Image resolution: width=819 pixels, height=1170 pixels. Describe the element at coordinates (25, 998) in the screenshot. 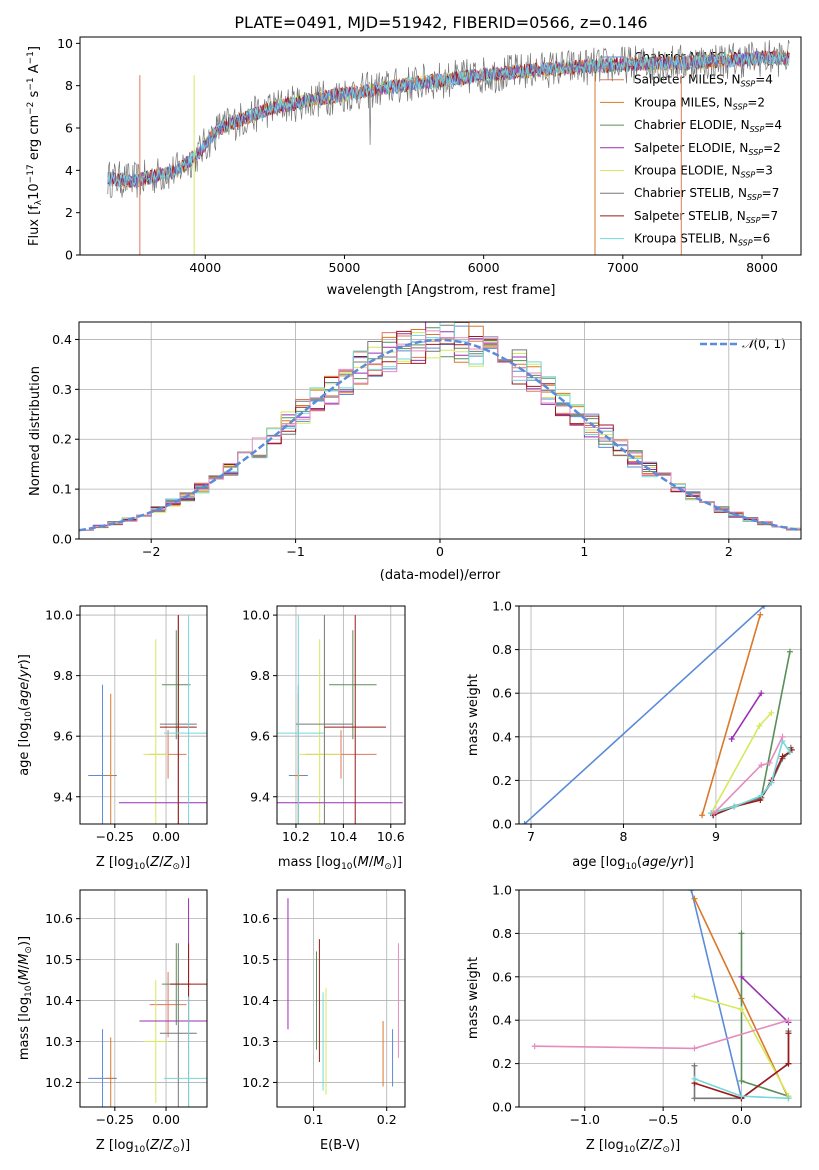

I see `massz-ylabel: mass [log10(M/M⊙)]` at that location.